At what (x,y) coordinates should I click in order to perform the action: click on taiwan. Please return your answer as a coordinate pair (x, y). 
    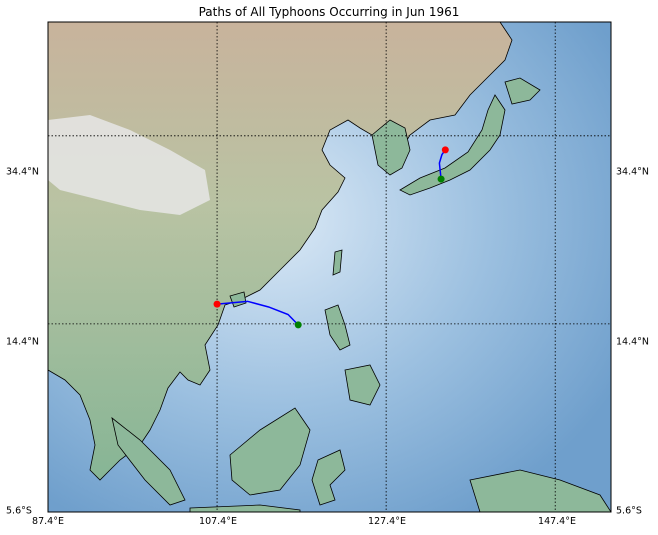
    Looking at the image, I should click on (337, 262).